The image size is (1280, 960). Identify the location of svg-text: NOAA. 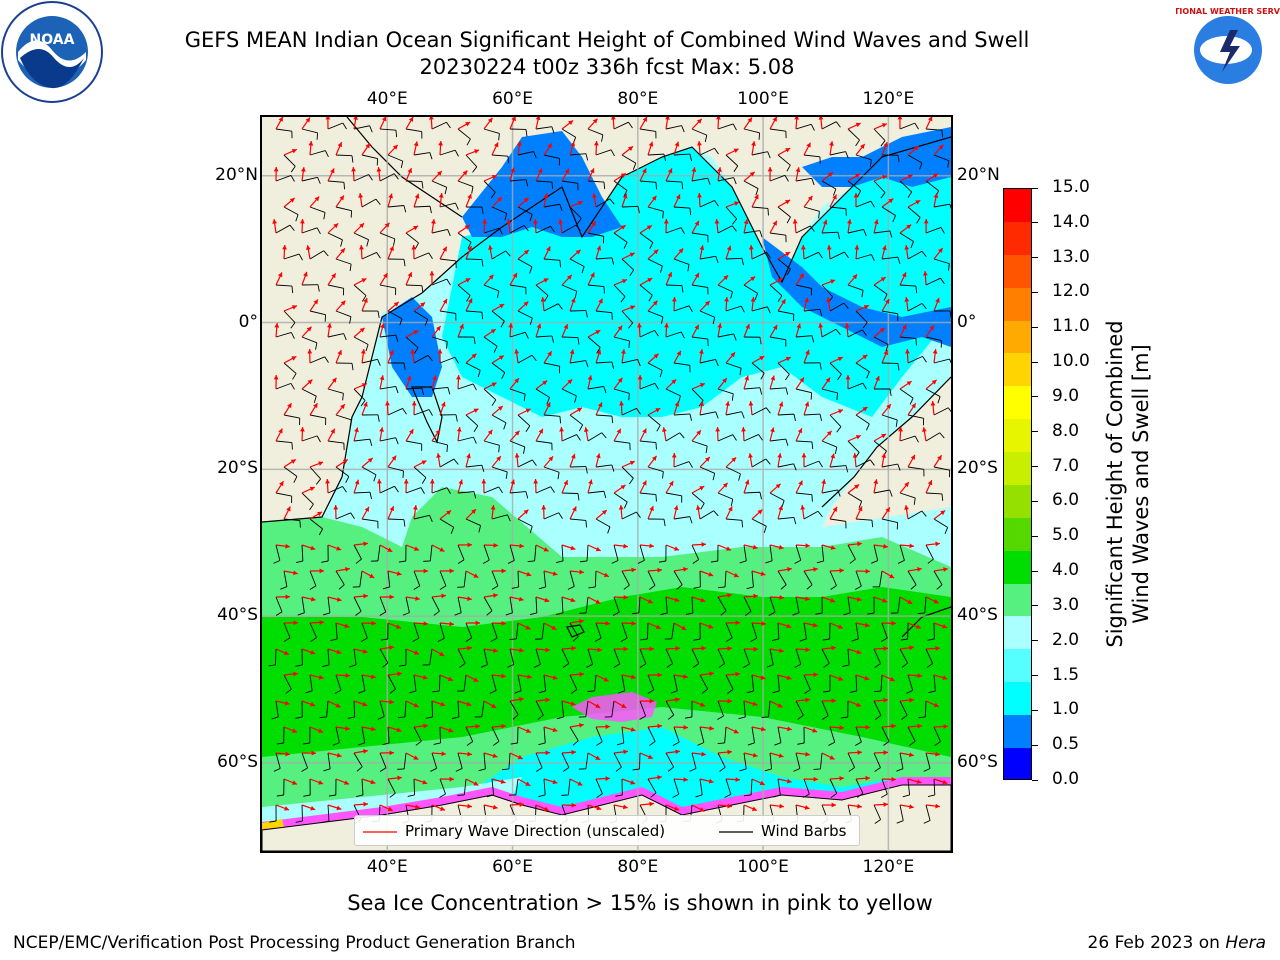
(52, 40).